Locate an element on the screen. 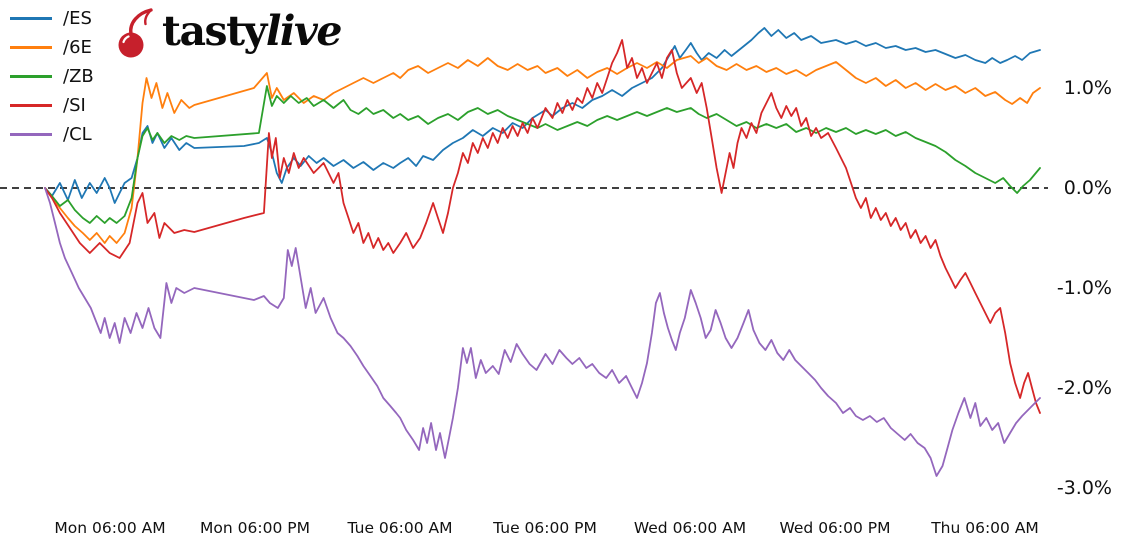 The image size is (1128, 546). legend-swatch-es is located at coordinates (31, 18).